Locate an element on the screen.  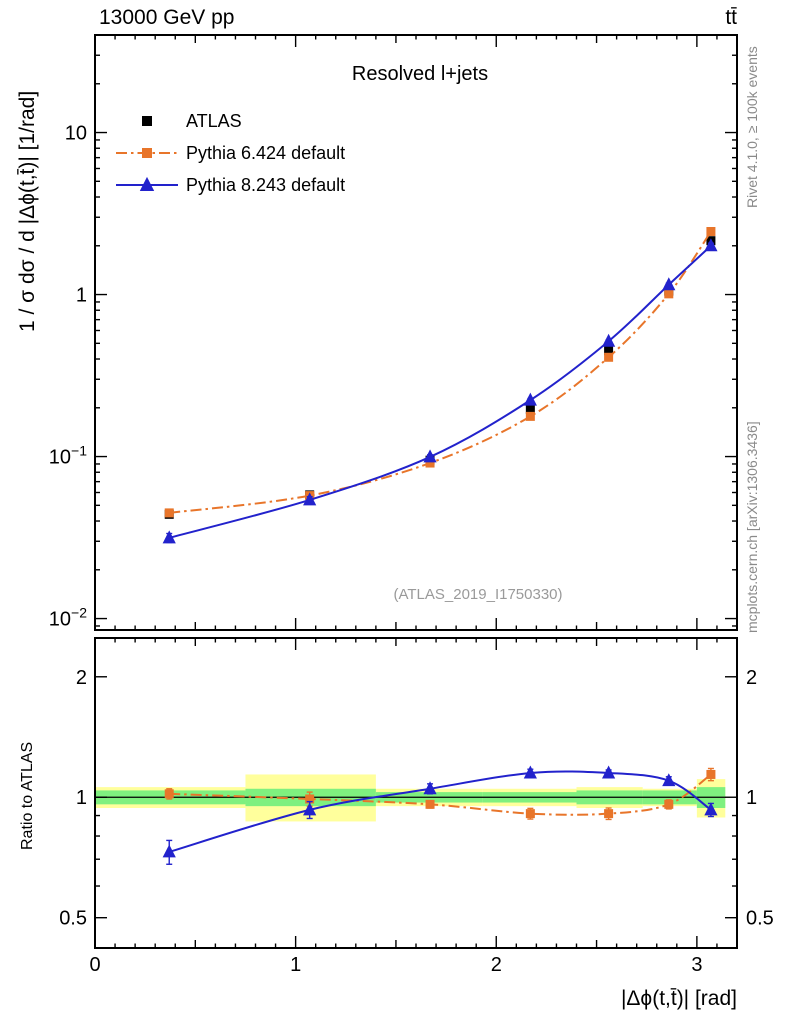
ratio-tick-label-right: 1 is located at coordinates (751, 798).